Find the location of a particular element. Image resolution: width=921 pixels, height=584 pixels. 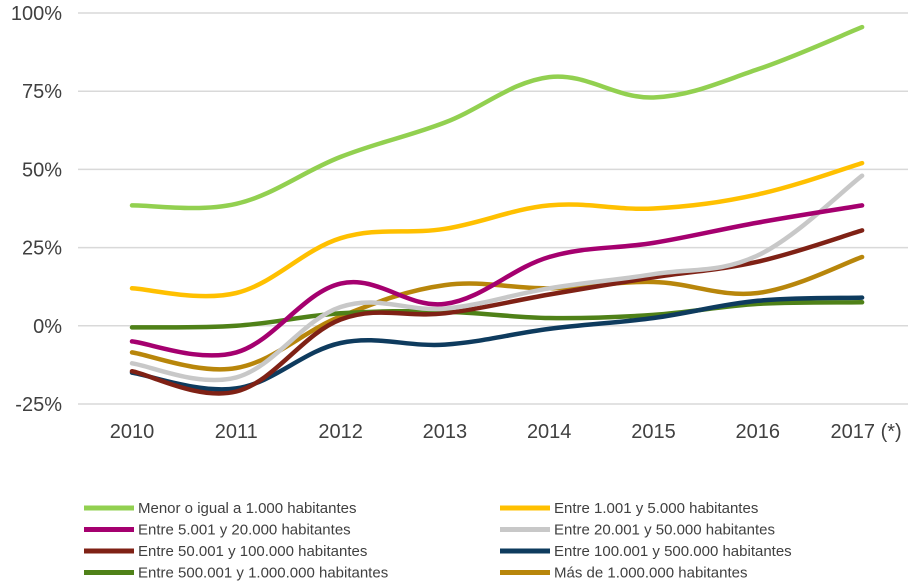

x-tick-label: 2012 is located at coordinates (340, 432).